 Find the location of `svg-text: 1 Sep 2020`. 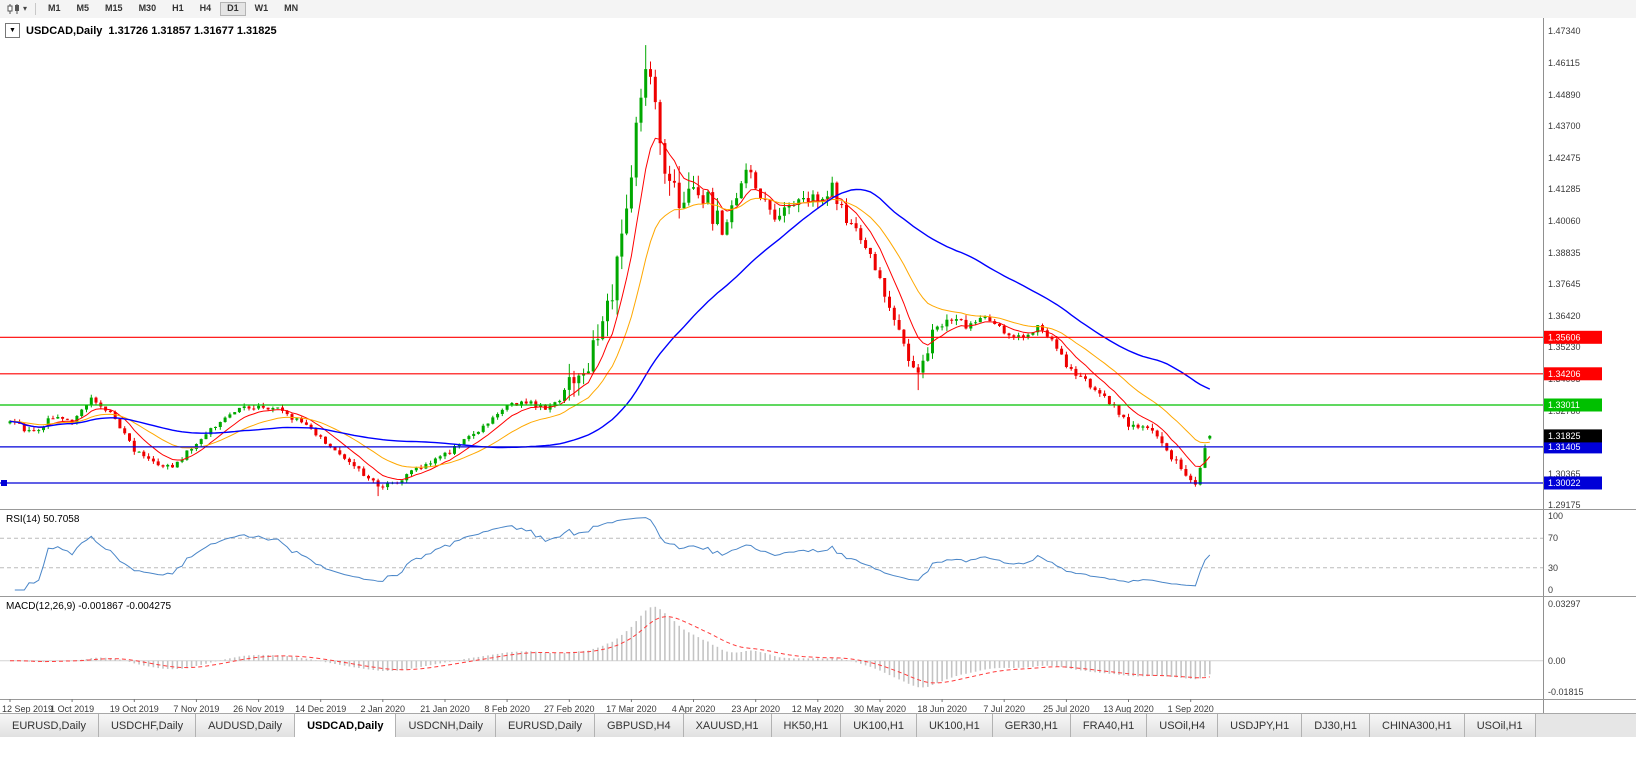

svg-text: 1 Sep 2020 is located at coordinates (1191, 708).